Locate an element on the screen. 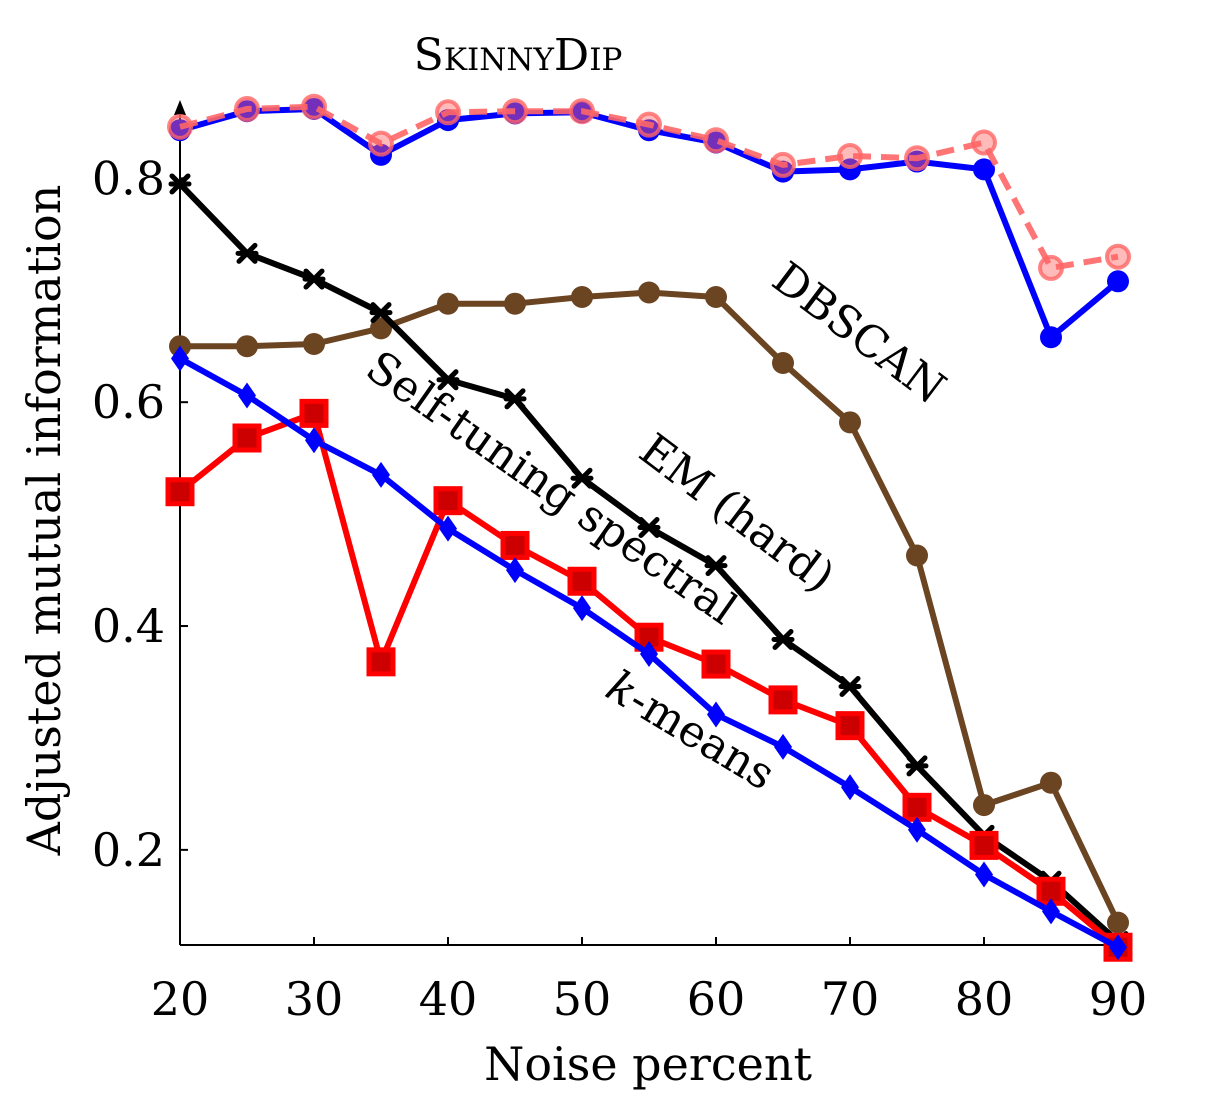 Image resolution: width=1211 pixels, height=1106 pixels. x-tick-label: 90 is located at coordinates (1118, 999).